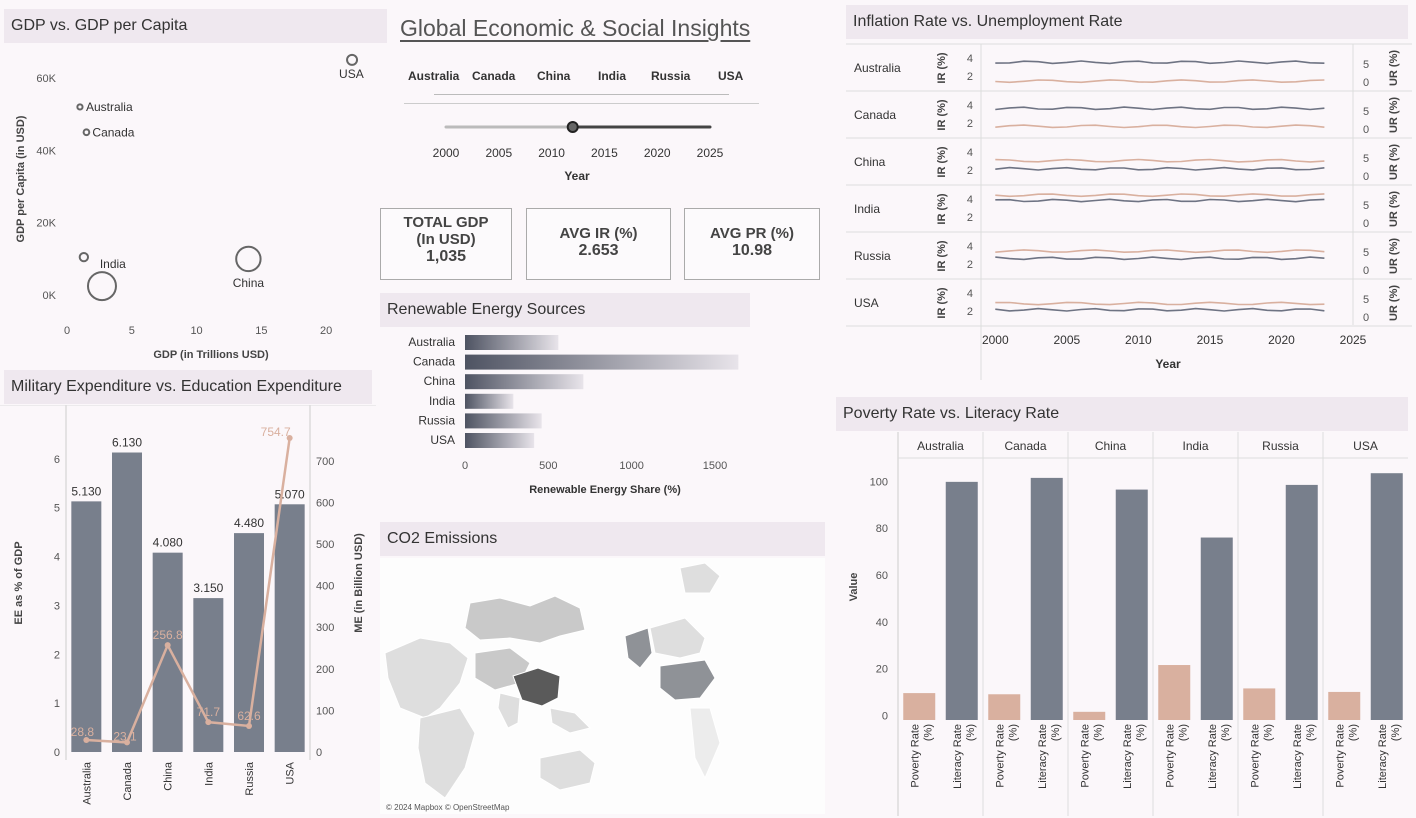  I want to click on mil-y-tick: 3, so click(57, 606).